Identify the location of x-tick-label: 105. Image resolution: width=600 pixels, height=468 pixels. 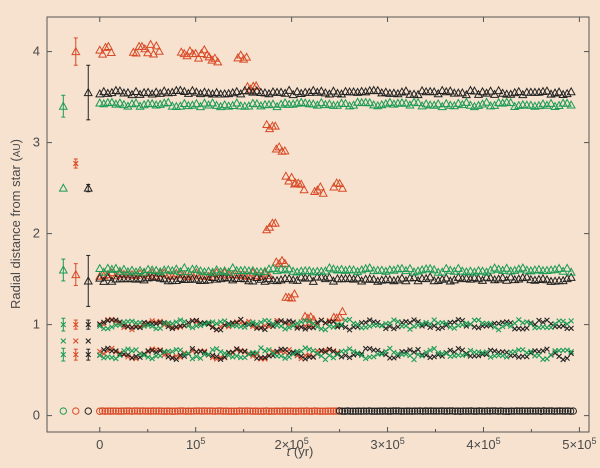
(195, 444).